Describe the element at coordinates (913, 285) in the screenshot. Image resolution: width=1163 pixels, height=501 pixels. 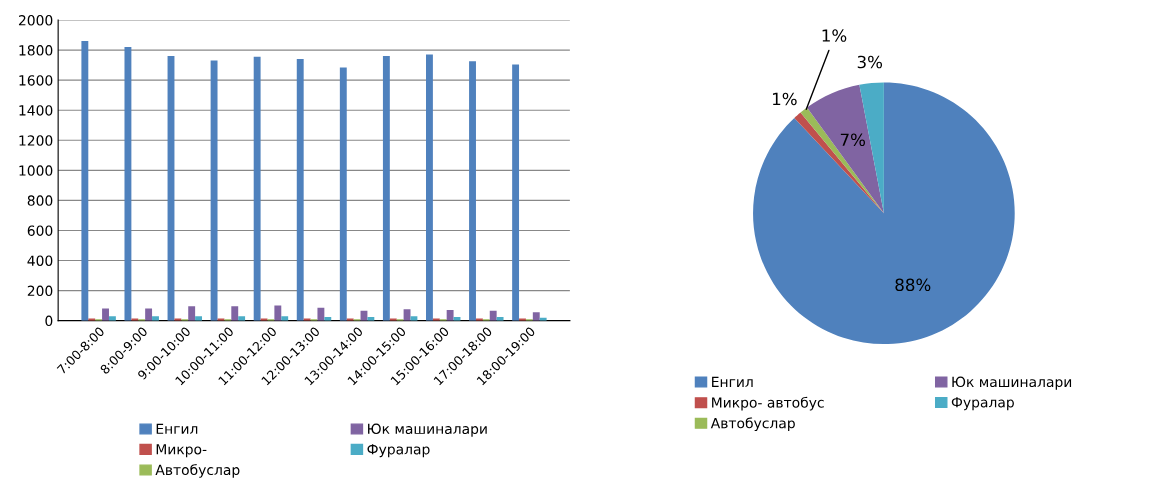
I see `data-label: 88%` at that location.